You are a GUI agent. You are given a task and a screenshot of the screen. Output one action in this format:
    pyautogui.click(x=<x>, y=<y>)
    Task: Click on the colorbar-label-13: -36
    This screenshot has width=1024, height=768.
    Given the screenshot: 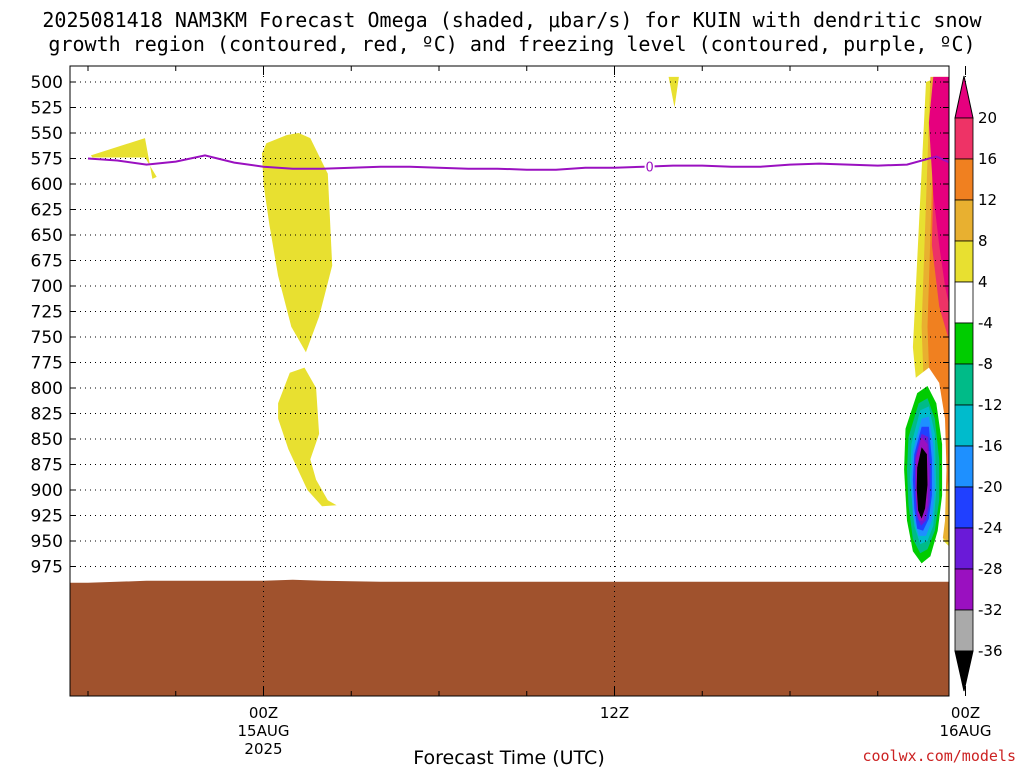 What is the action you would take?
    pyautogui.click(x=990, y=651)
    